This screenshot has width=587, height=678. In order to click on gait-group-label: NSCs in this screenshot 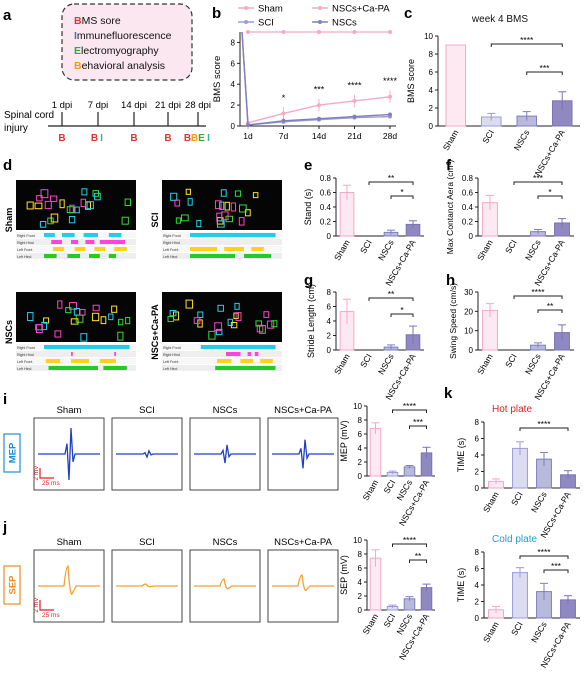, I will do `click(9, 332)`.